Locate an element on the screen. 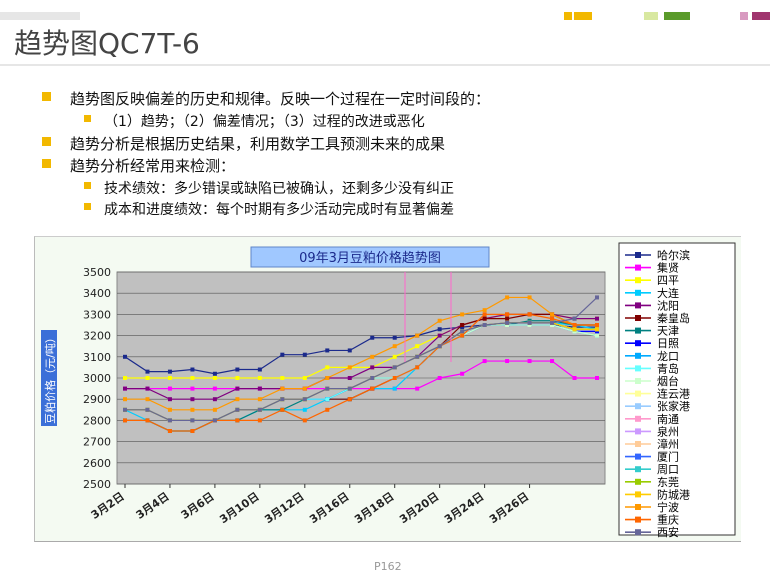 The image size is (770, 581). legend-label: 秦皇岛 is located at coordinates (673, 318).